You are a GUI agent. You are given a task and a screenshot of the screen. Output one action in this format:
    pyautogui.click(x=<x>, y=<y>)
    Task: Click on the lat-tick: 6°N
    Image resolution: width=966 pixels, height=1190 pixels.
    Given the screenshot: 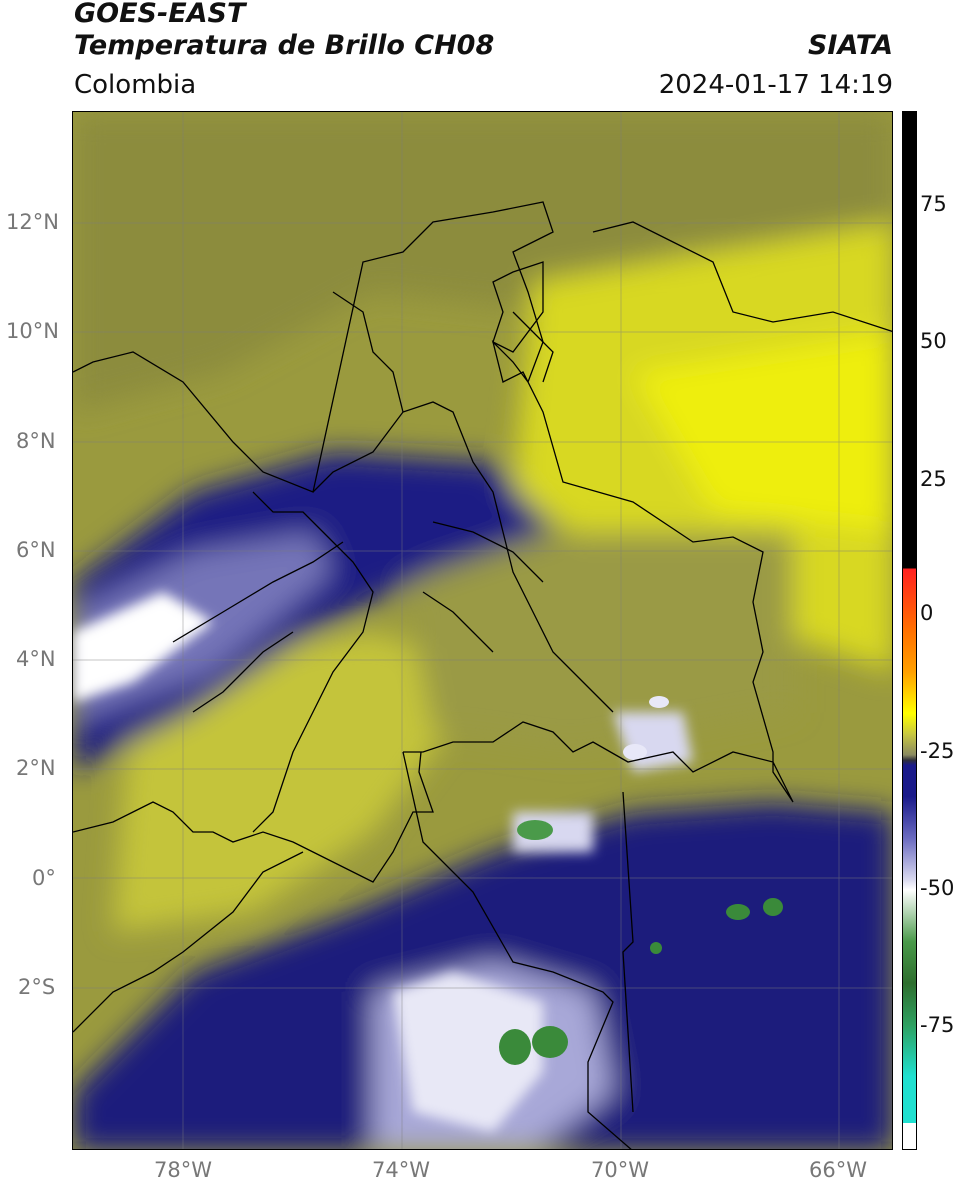 What is the action you would take?
    pyautogui.click(x=36, y=550)
    